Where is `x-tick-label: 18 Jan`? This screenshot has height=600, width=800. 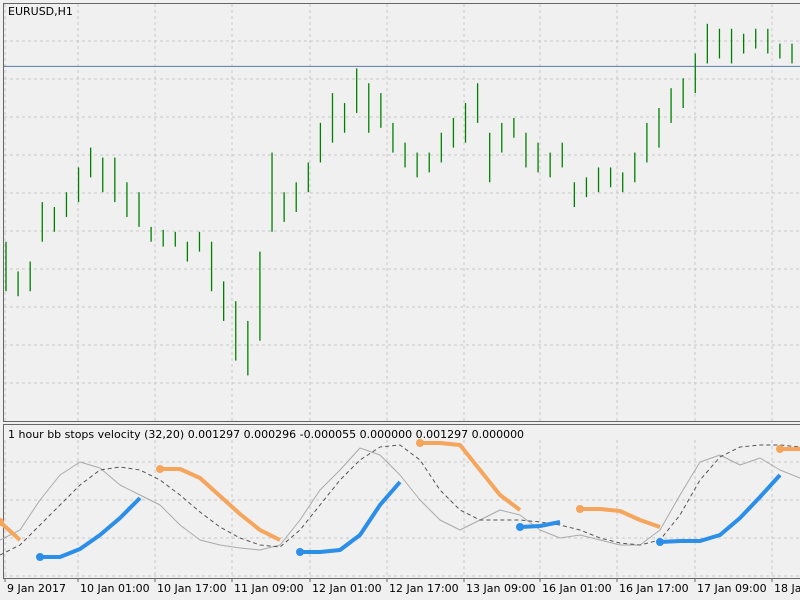
x-tick-label: 18 Jan is located at coordinates (787, 588).